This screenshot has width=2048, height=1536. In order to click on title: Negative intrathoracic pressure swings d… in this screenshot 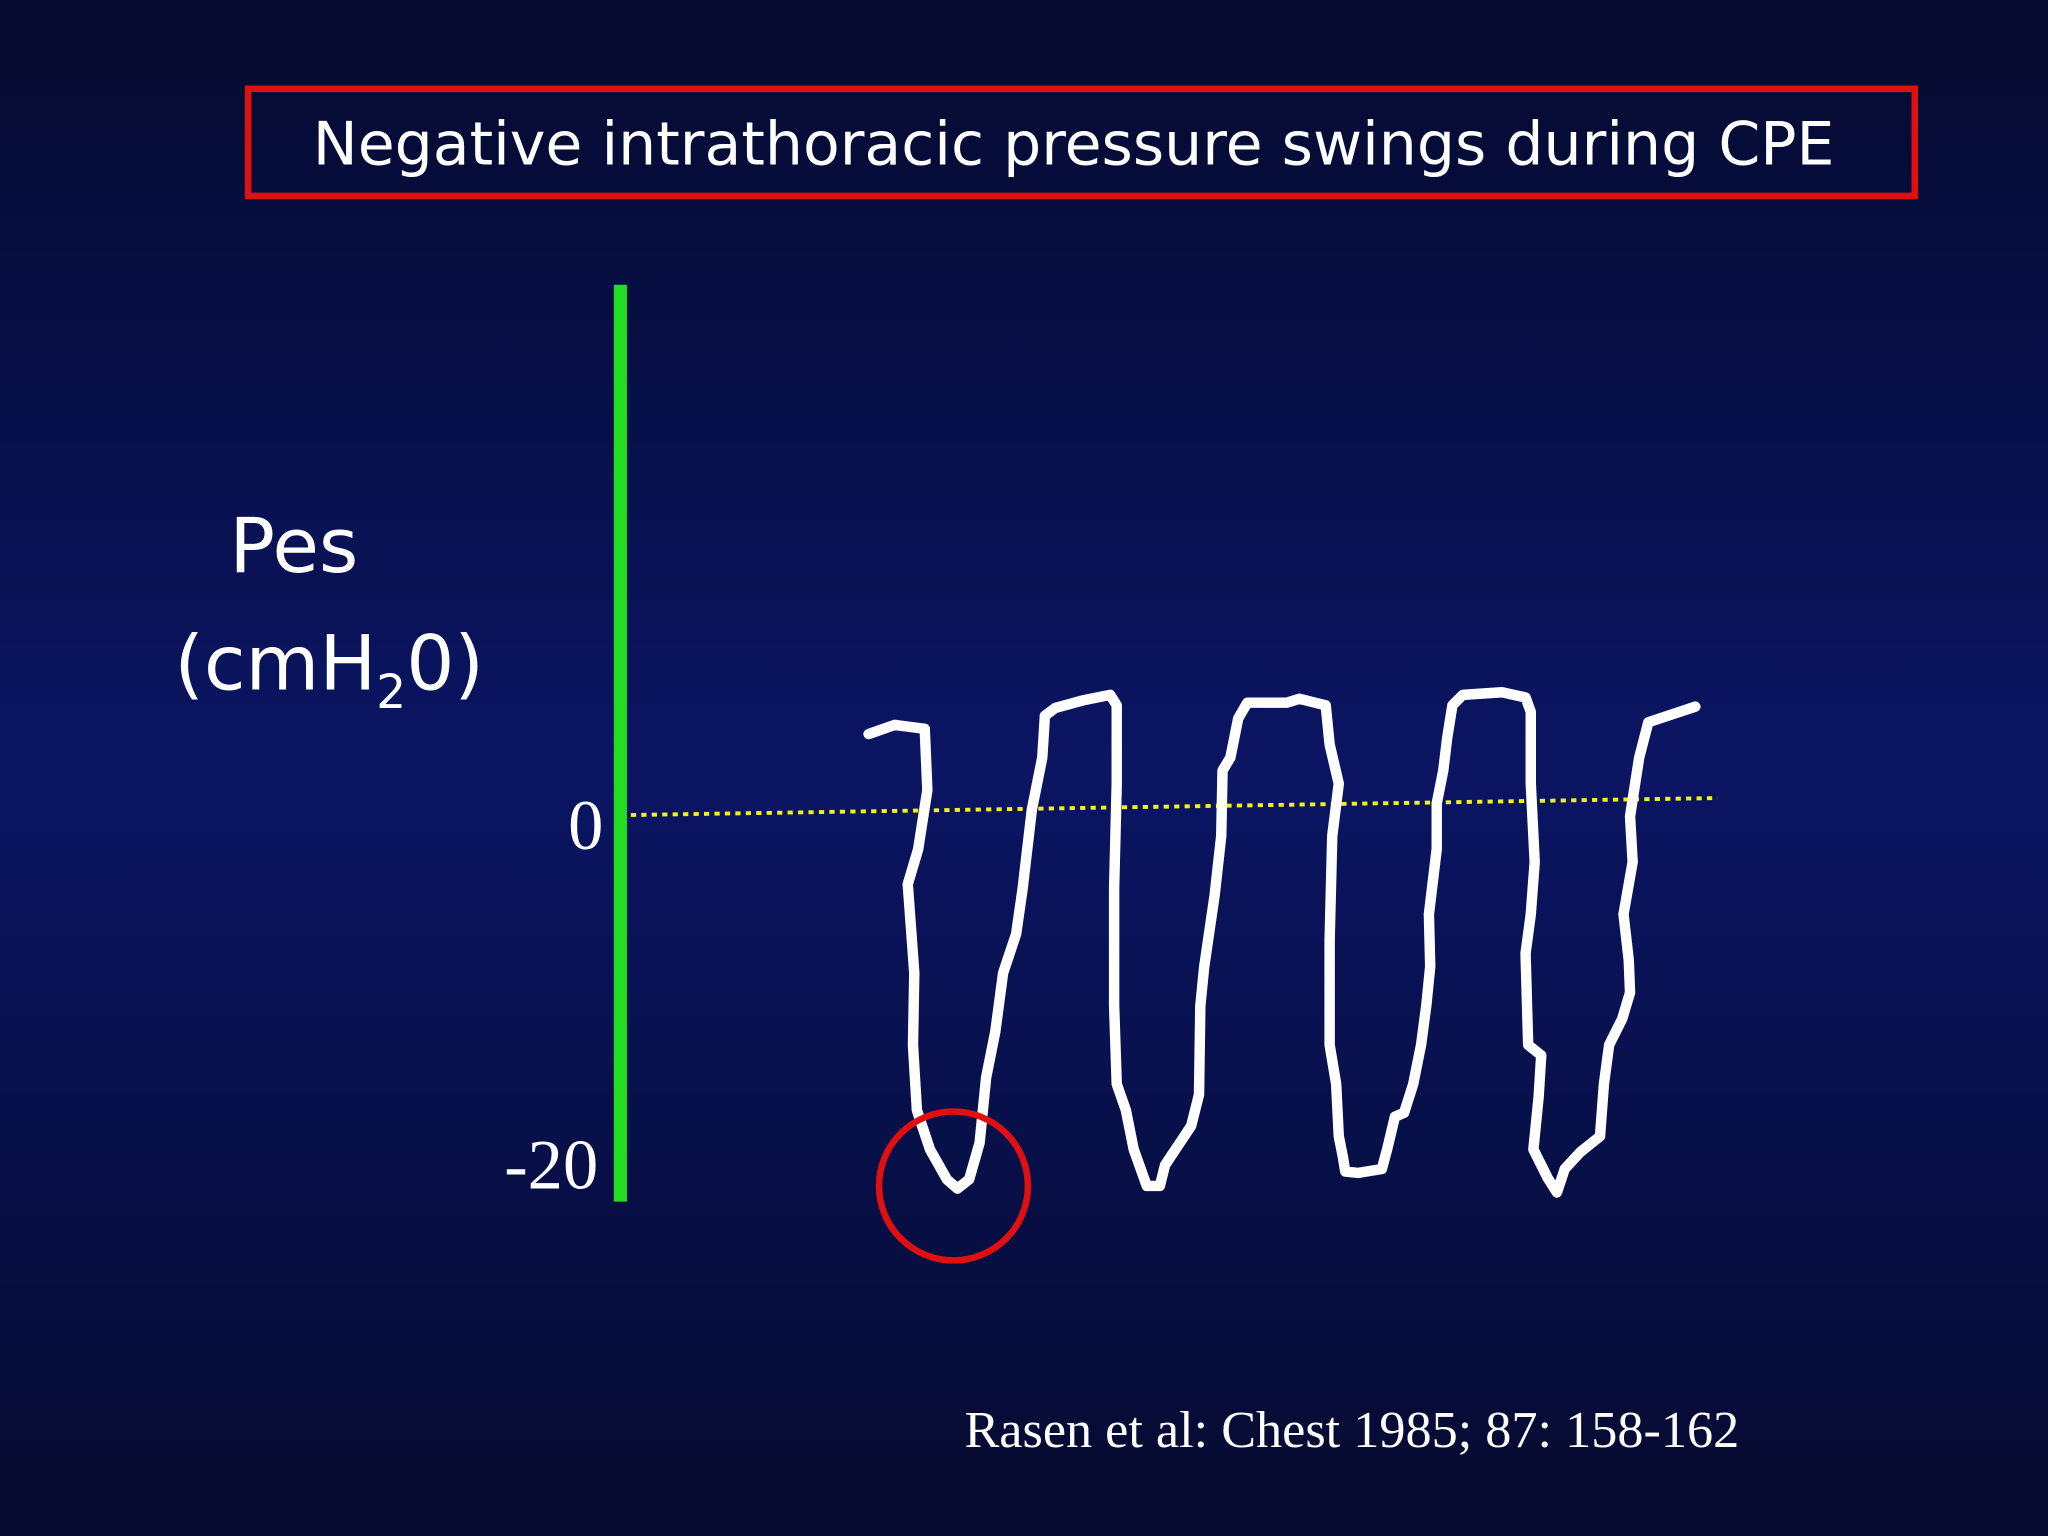, I will do `click(1074, 145)`.